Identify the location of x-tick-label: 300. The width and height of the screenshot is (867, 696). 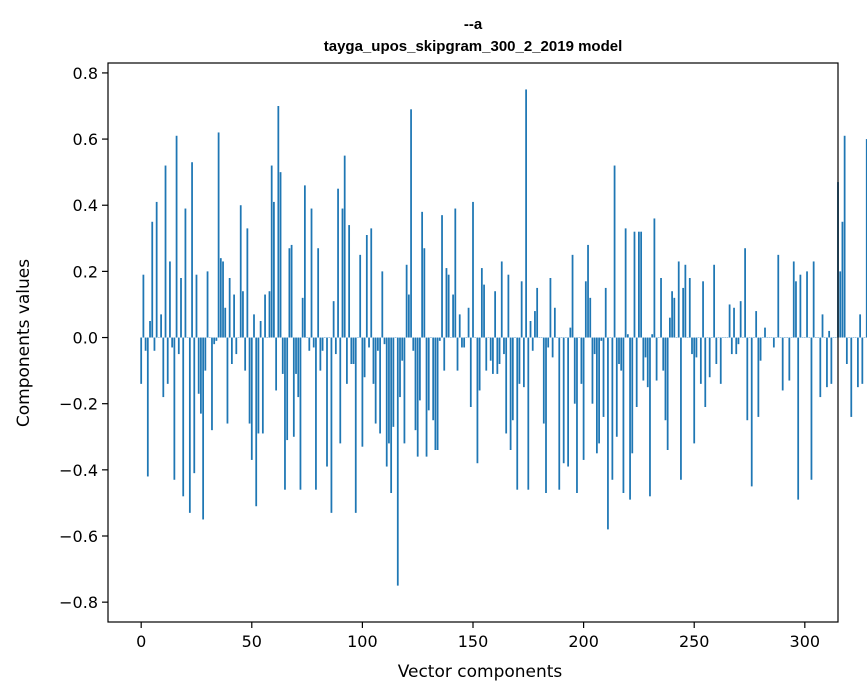
(805, 641).